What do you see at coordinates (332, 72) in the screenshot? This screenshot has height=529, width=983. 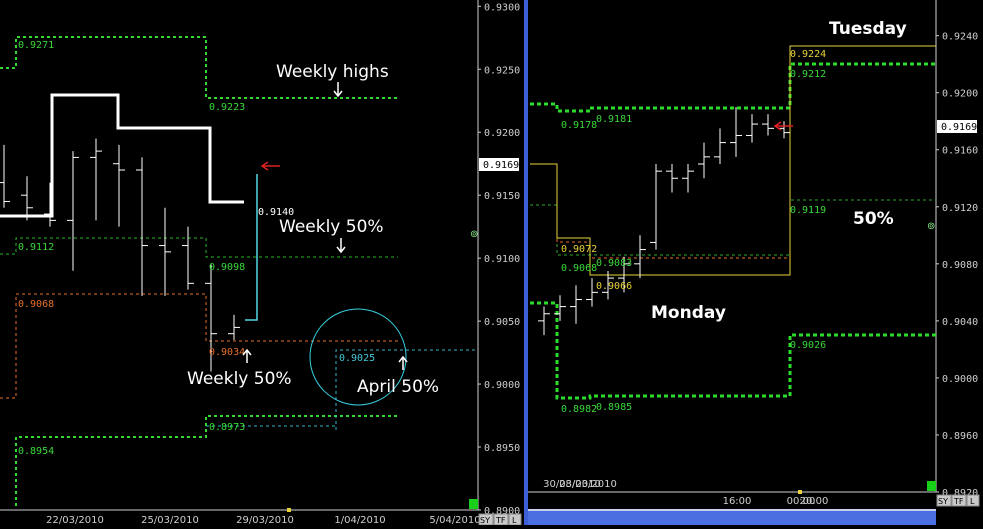 I see `annotation-weekly-highs: Weekly highs` at bounding box center [332, 72].